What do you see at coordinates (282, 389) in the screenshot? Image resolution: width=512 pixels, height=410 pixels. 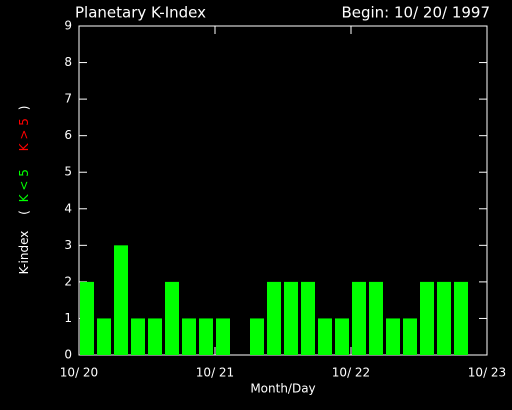 I see `x-axis-label: Month/Day` at bounding box center [282, 389].